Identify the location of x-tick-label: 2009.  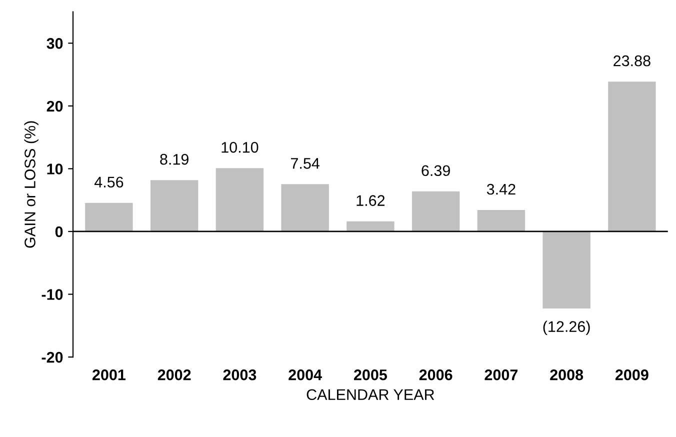
(631, 374).